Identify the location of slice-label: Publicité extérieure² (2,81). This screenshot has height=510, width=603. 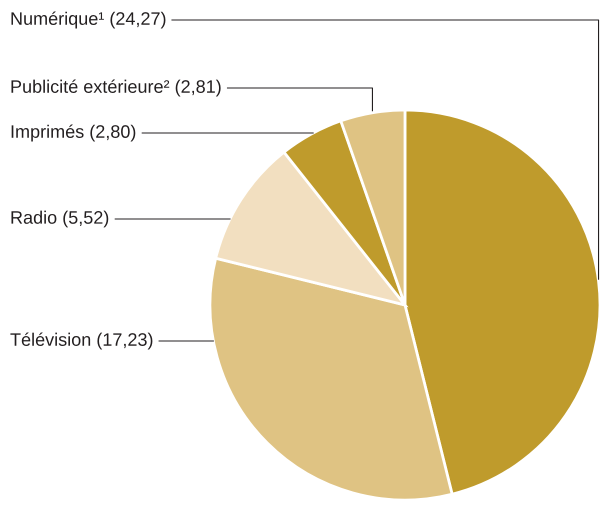
(116, 88).